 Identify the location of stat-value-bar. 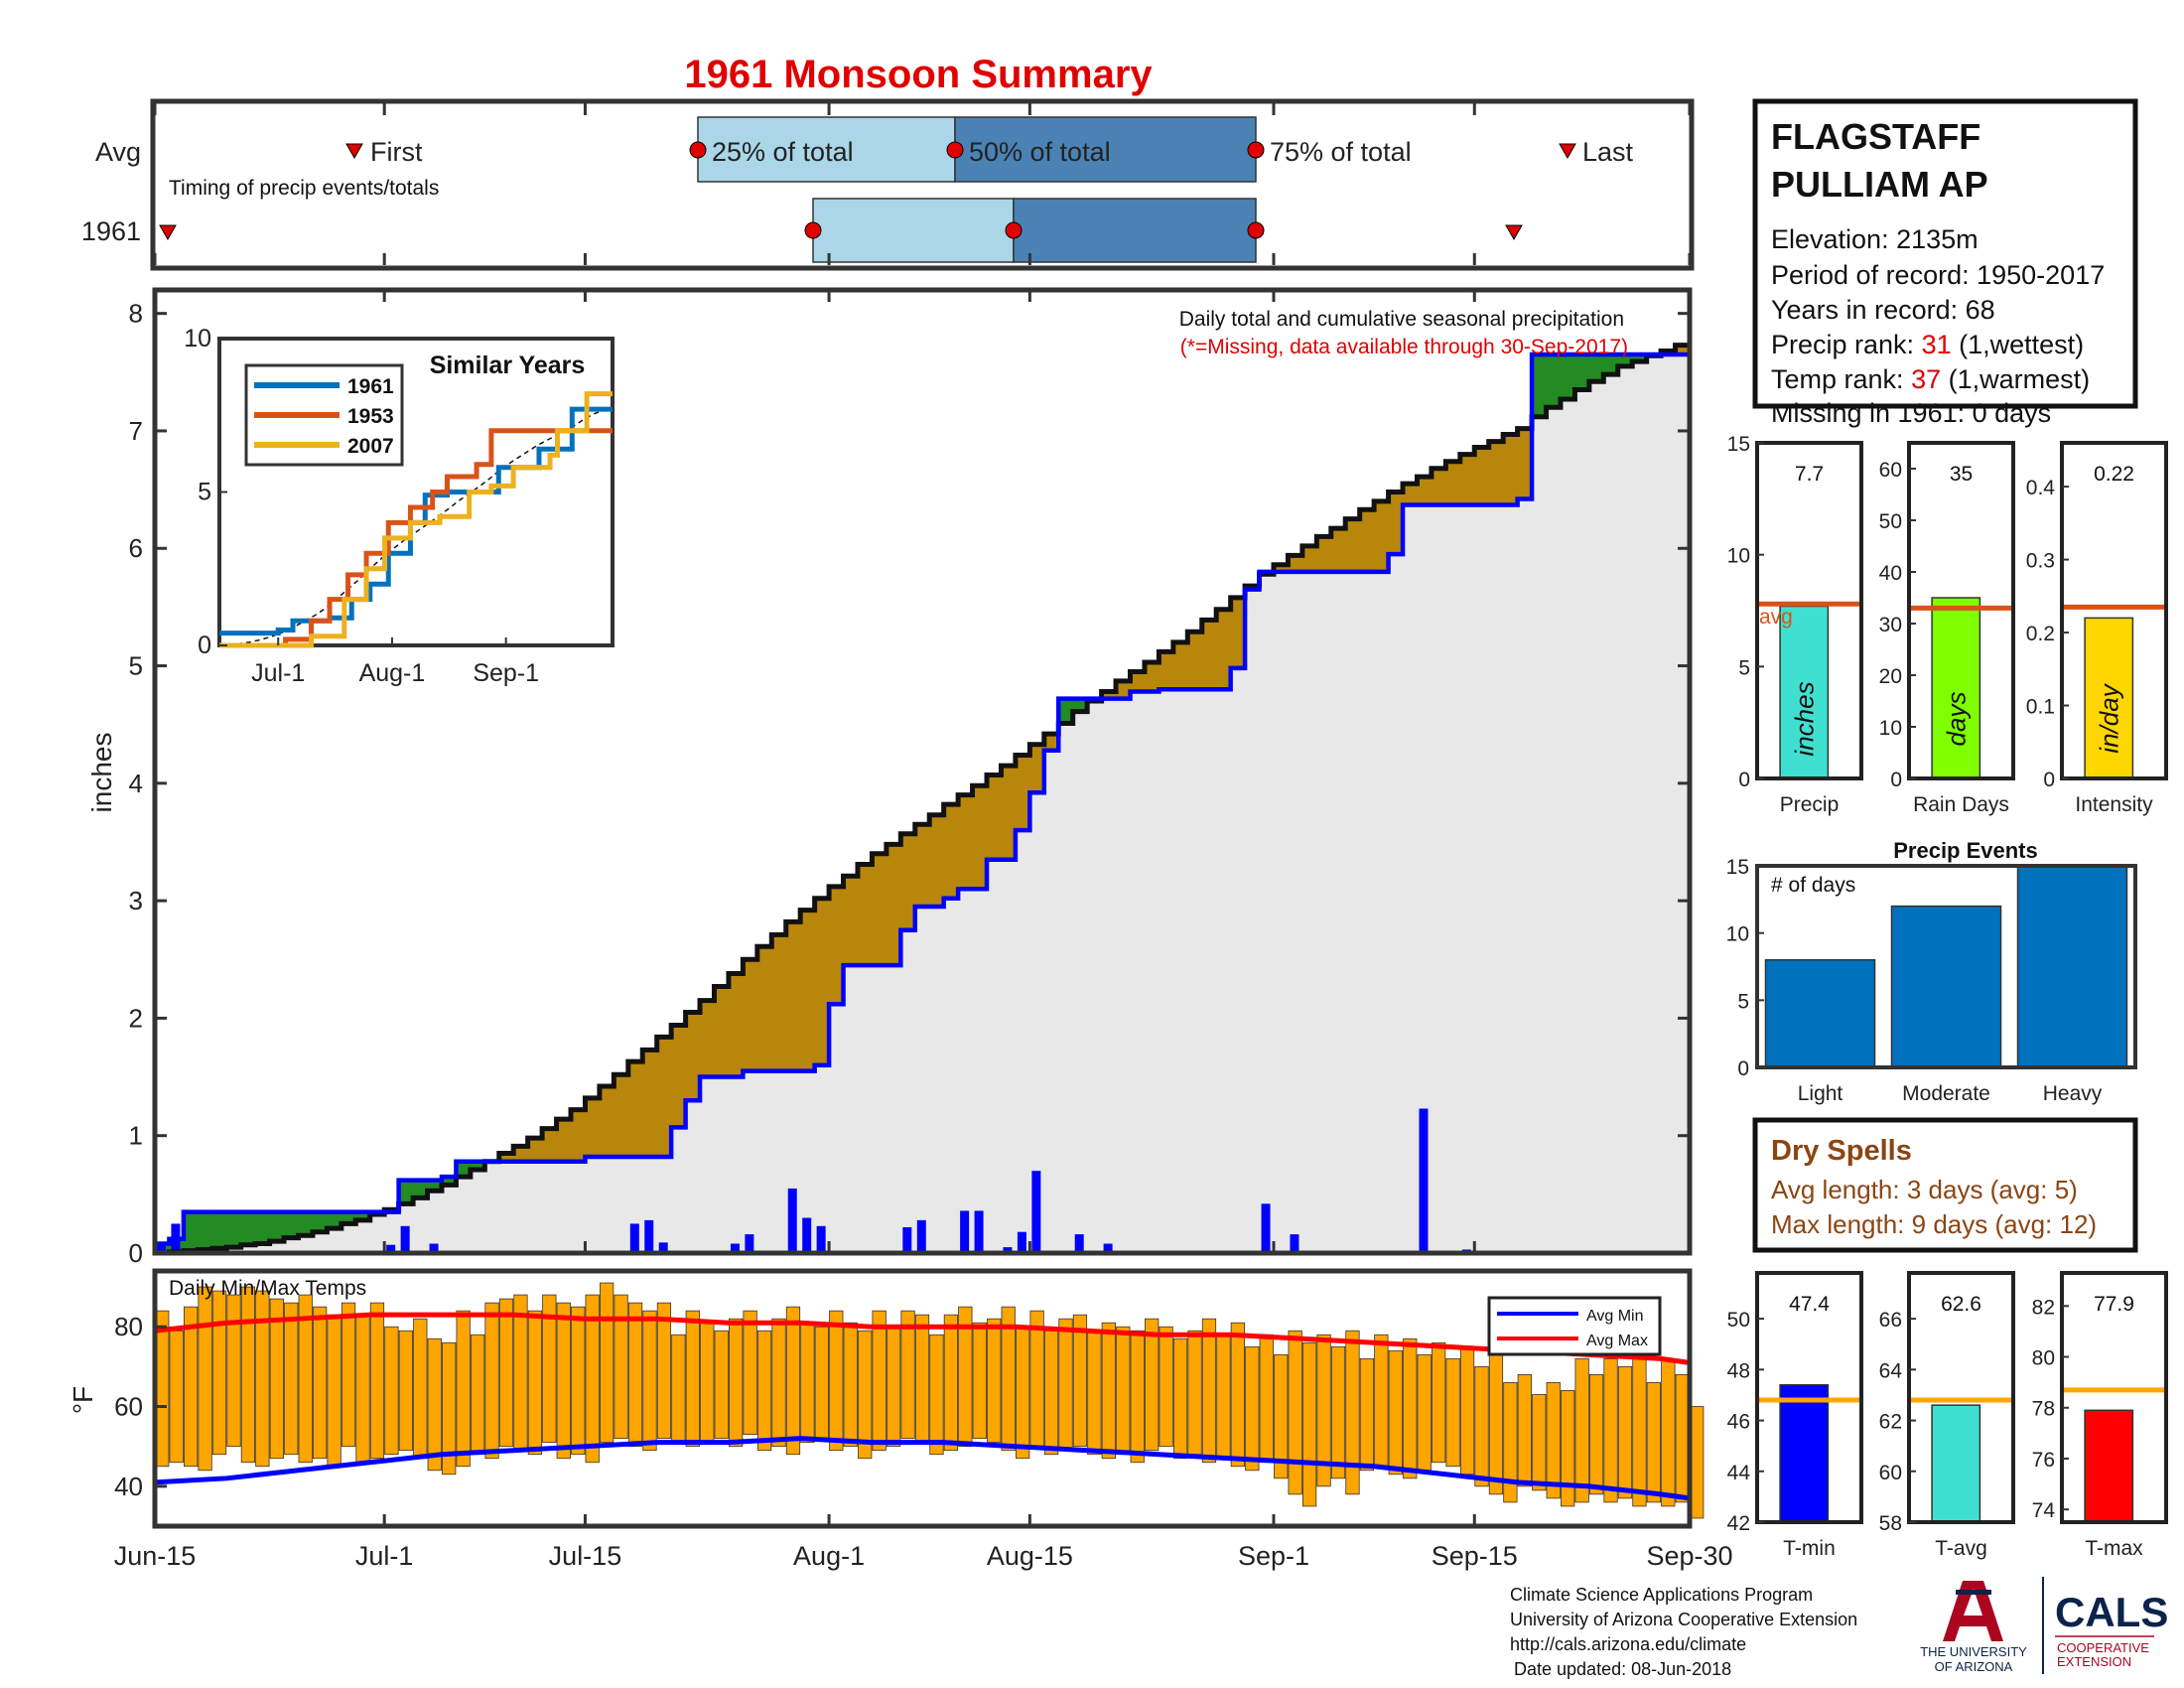
(1804, 692).